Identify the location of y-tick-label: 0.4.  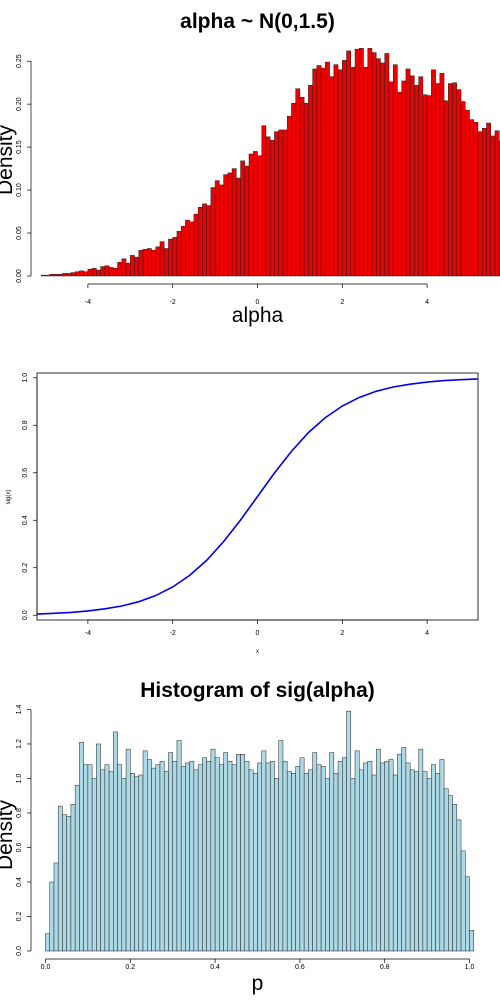
(25, 520).